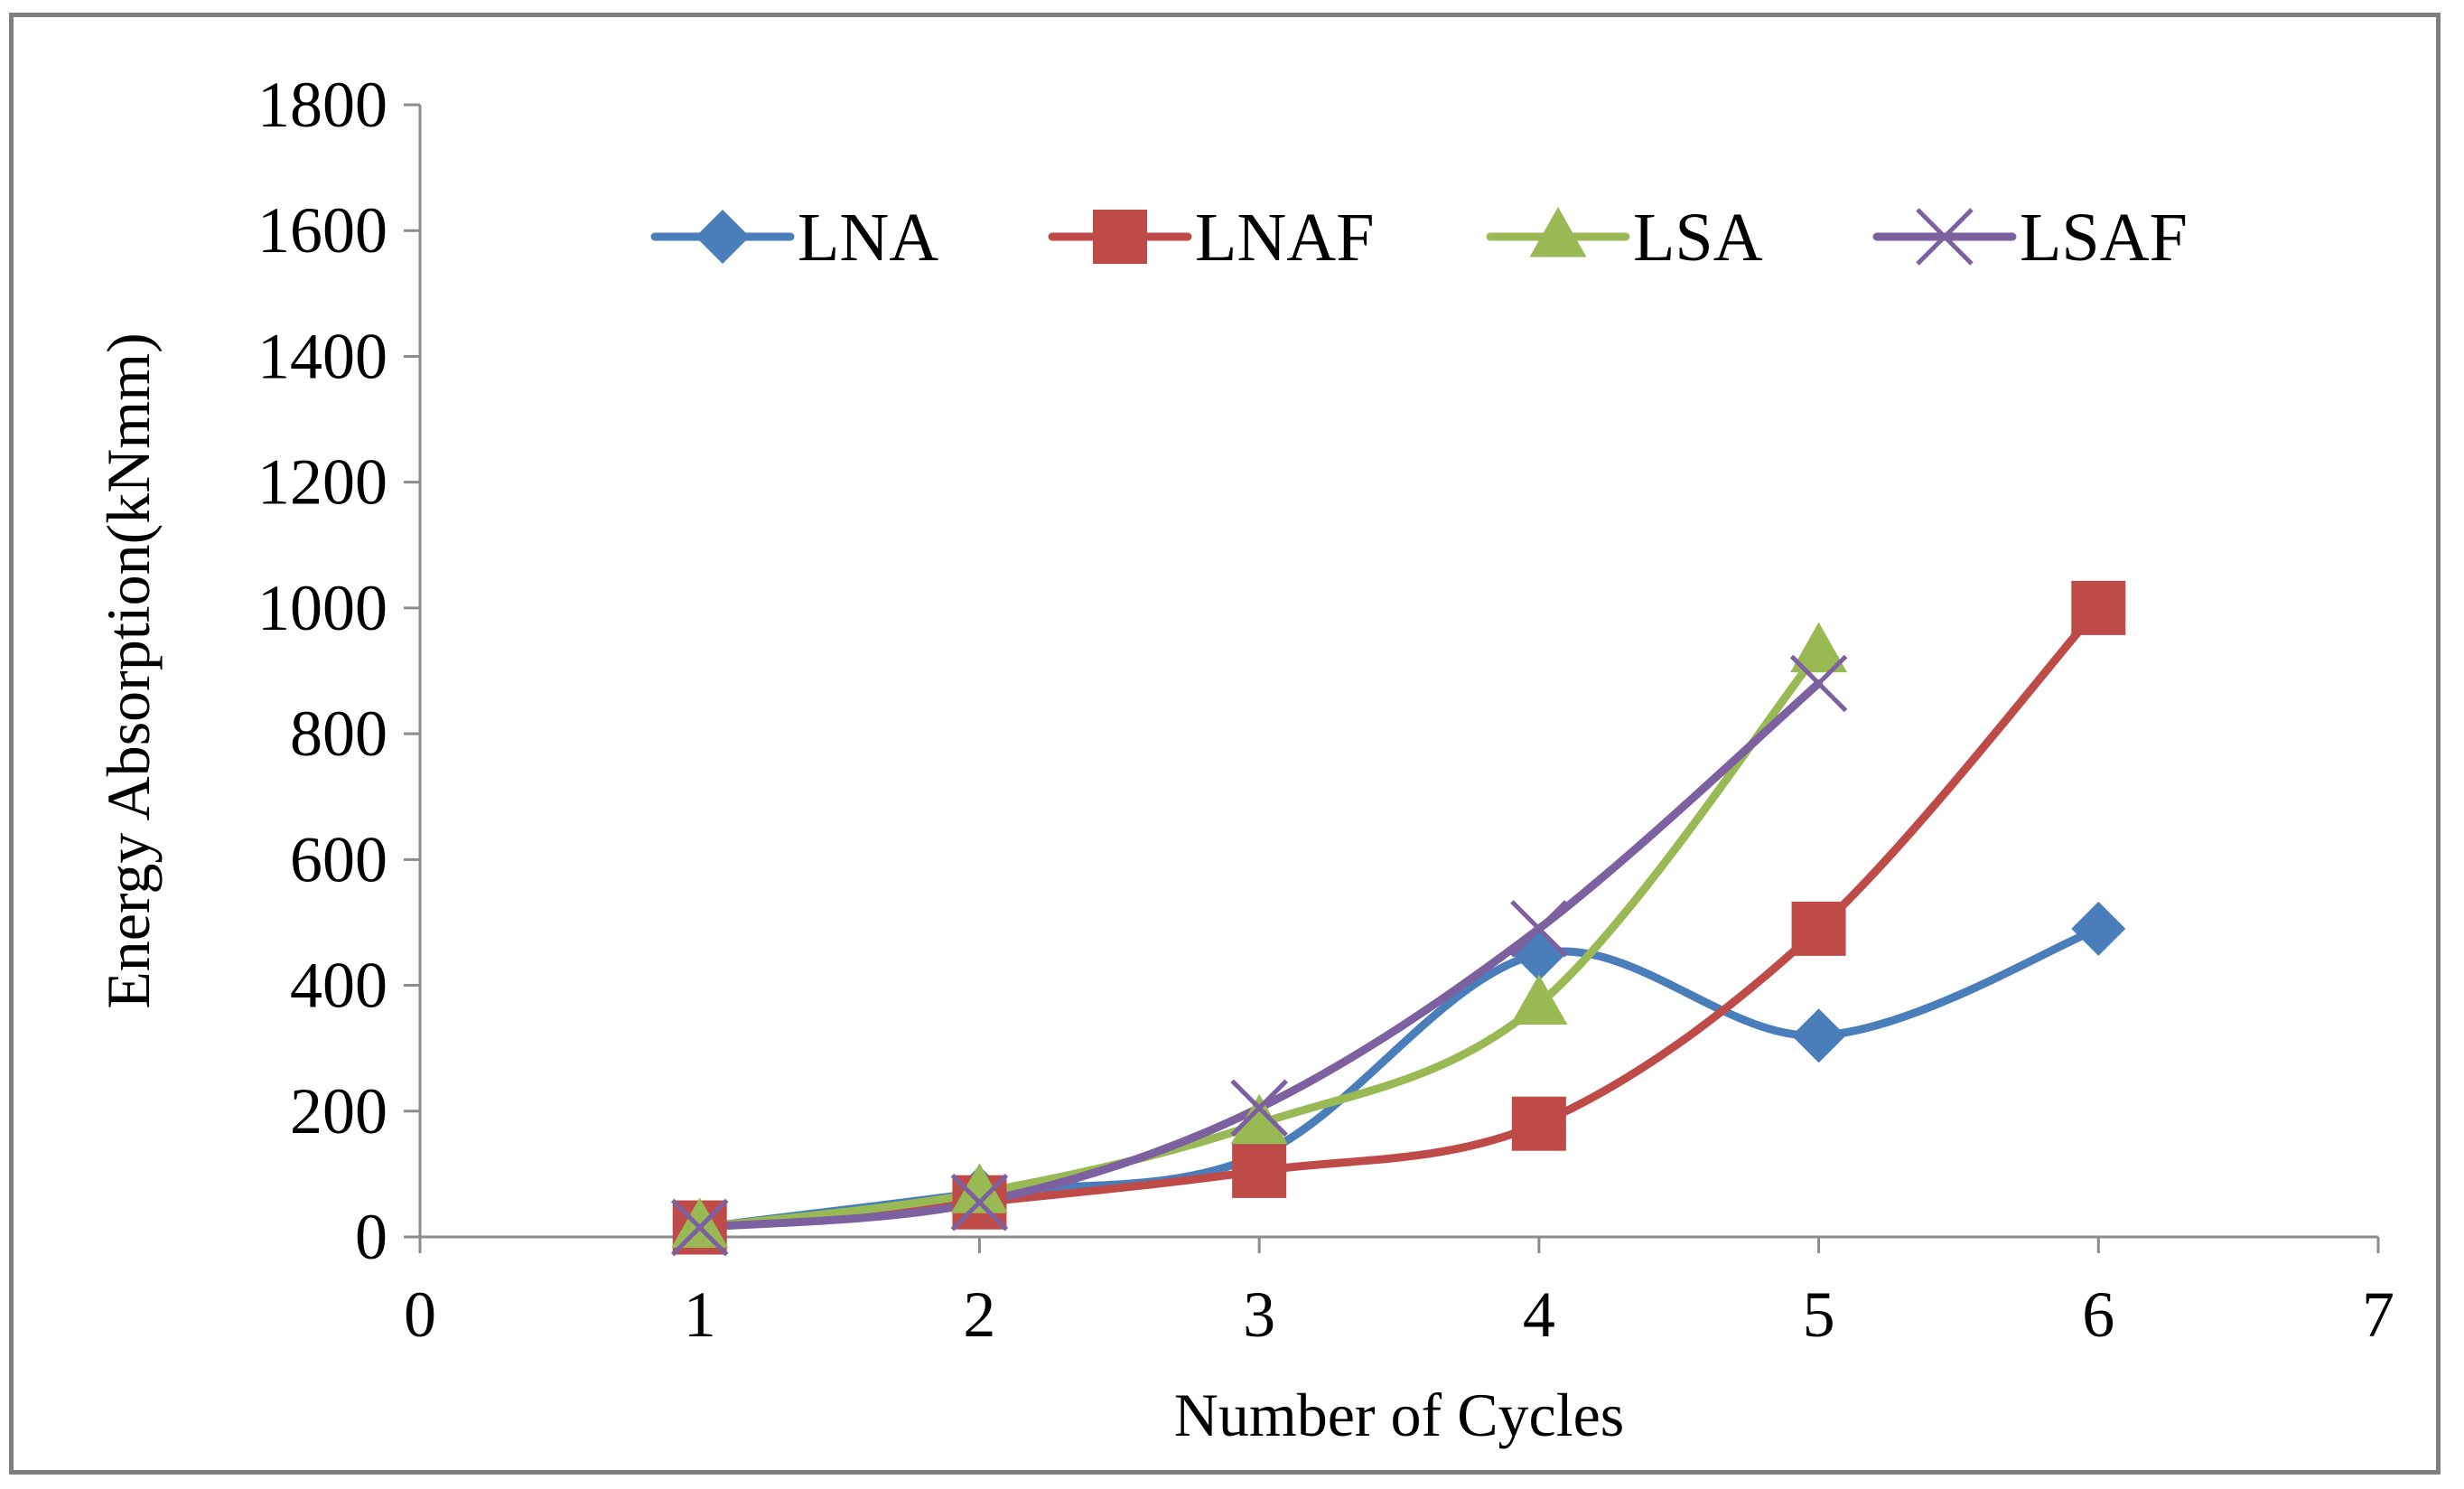 This screenshot has height=1489, width=2464. What do you see at coordinates (1120, 237) in the screenshot?
I see `legend-marker-lnaf` at bounding box center [1120, 237].